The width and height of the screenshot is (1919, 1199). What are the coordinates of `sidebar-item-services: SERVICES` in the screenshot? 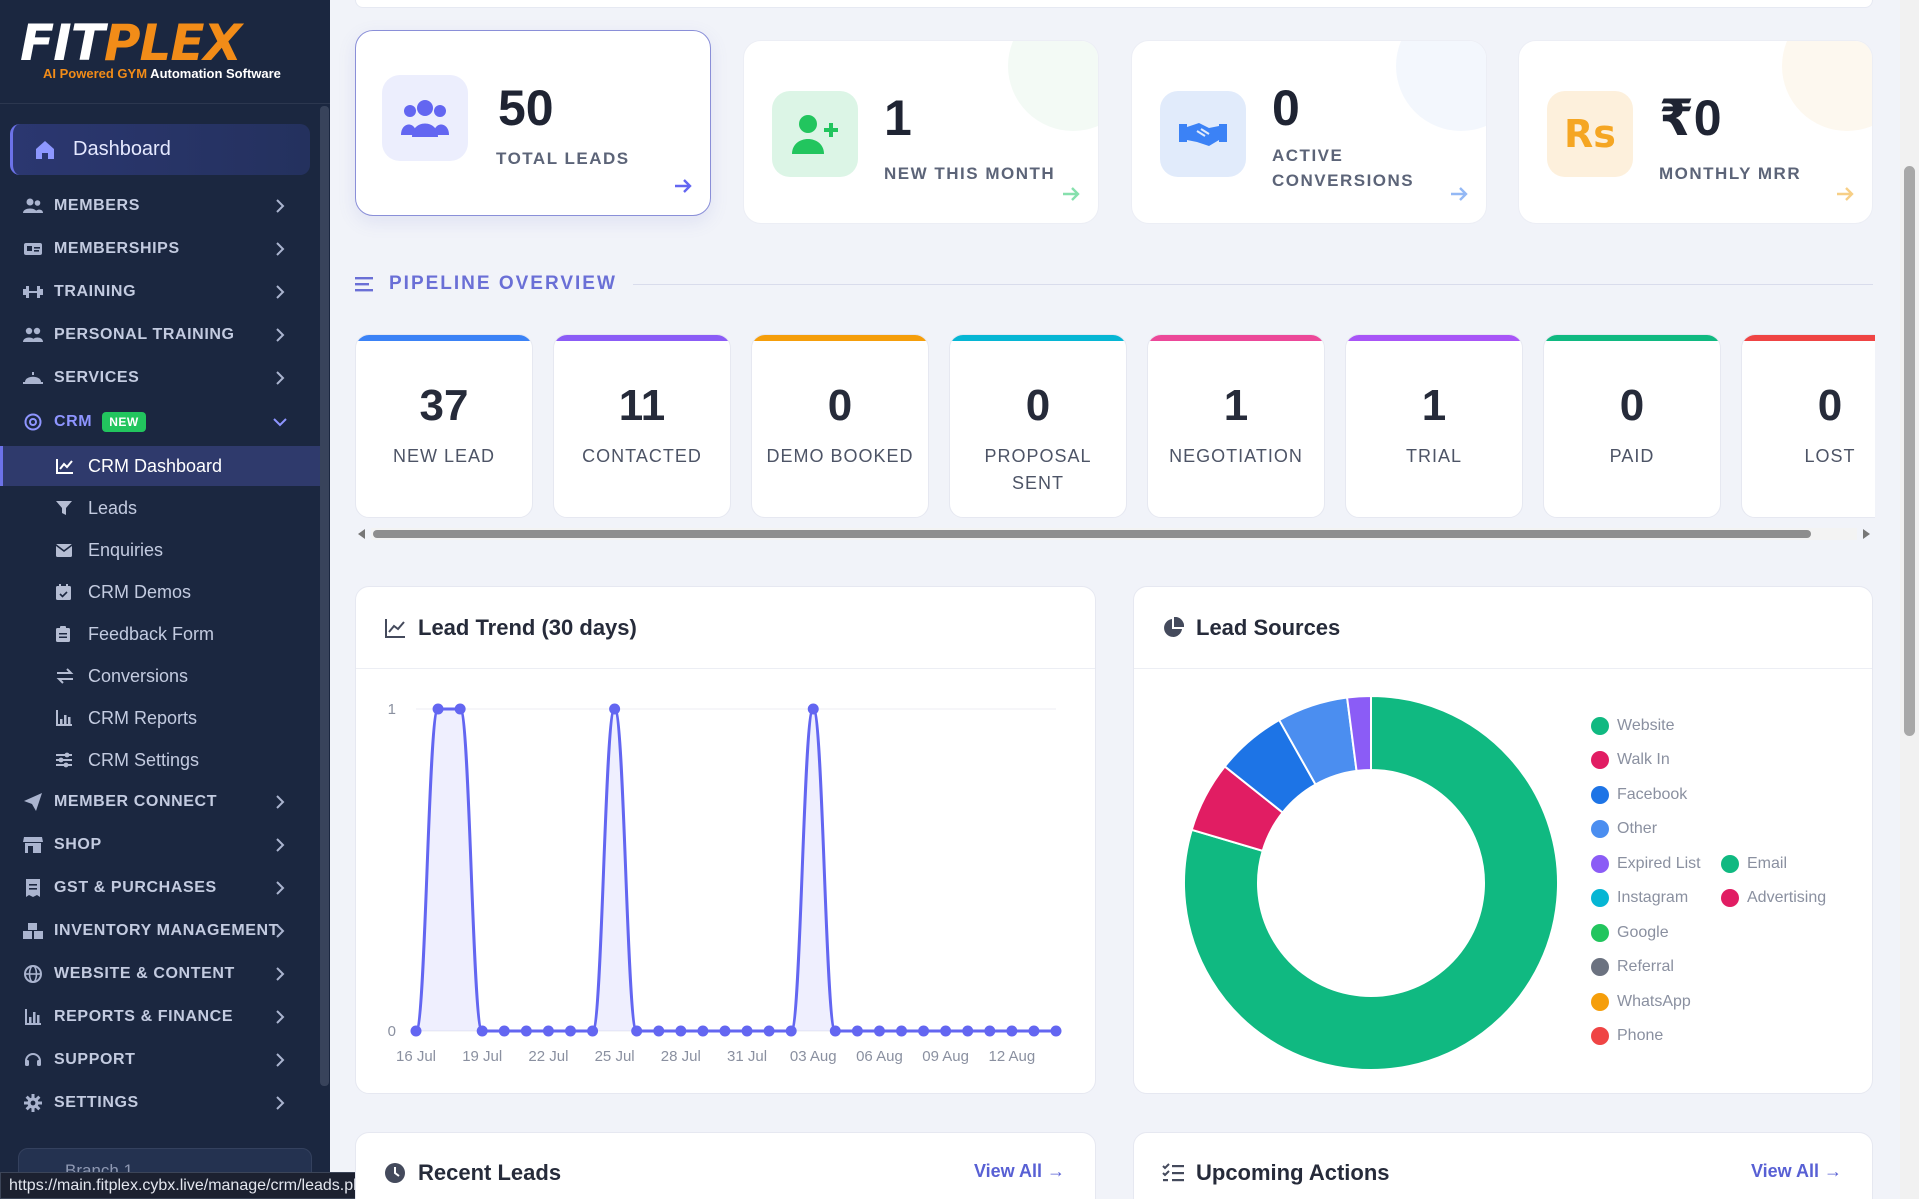 It's located at (155, 378).